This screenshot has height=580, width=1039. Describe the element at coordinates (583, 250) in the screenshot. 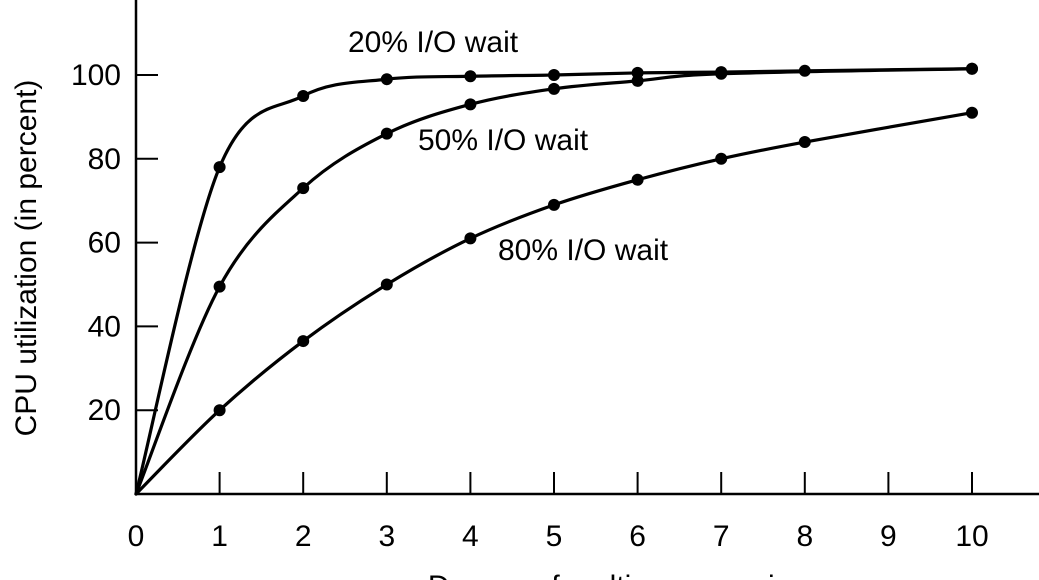

I see `series-label-80: 80% I/O wait` at that location.